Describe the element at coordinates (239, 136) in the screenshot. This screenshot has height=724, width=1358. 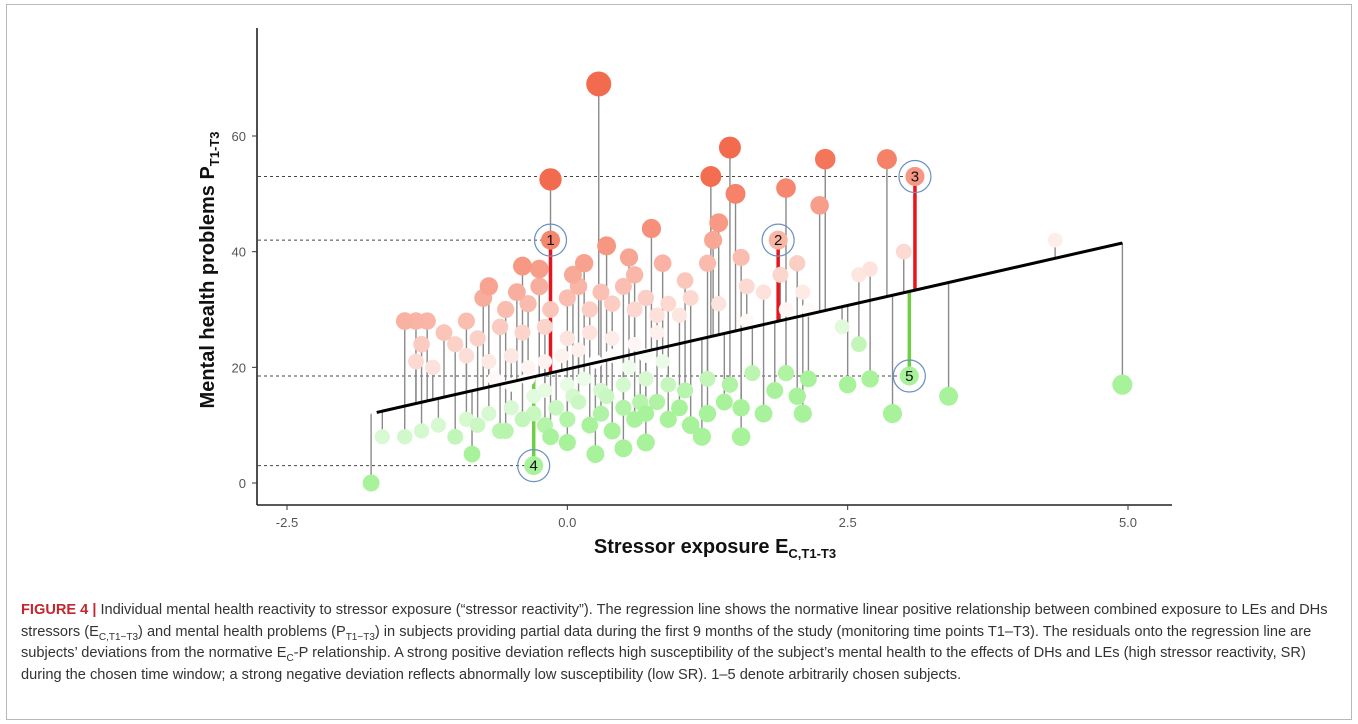
I see `y-tick-label: 60` at that location.